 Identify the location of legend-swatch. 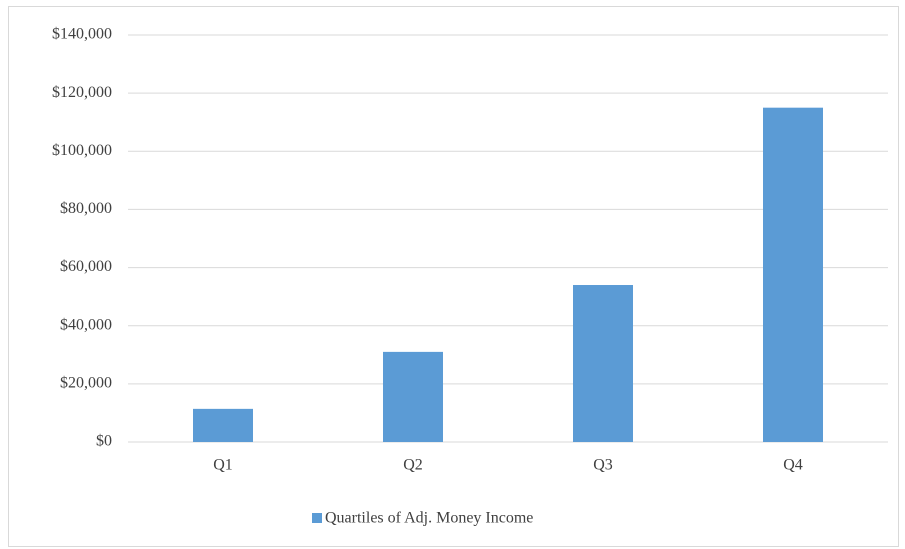
(317, 518).